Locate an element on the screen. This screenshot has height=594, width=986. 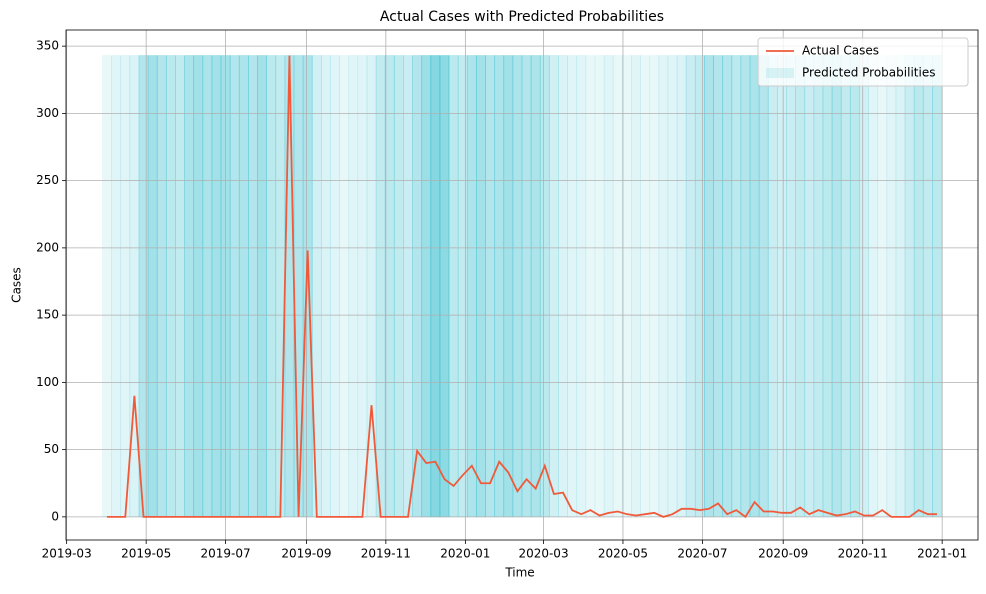
legend-label: Actual Cases is located at coordinates (840, 51).